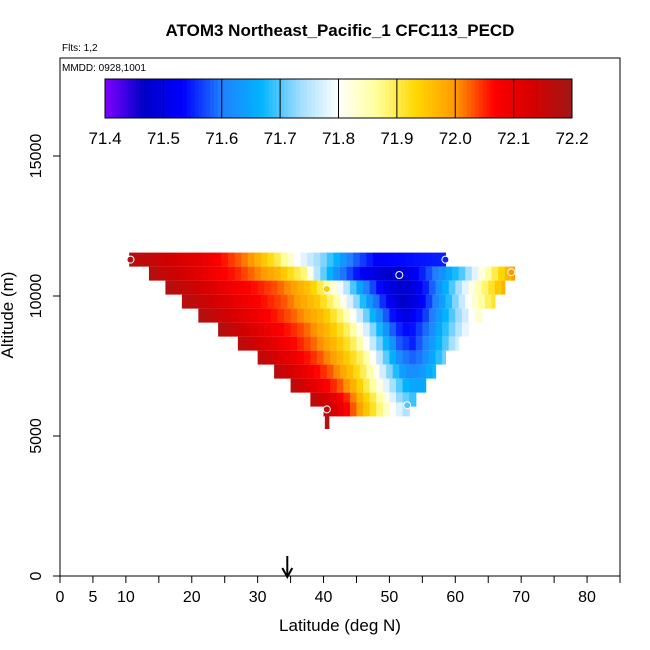 The width and height of the screenshot is (650, 650). I want to click on y-tick-label: 5000, so click(36, 436).